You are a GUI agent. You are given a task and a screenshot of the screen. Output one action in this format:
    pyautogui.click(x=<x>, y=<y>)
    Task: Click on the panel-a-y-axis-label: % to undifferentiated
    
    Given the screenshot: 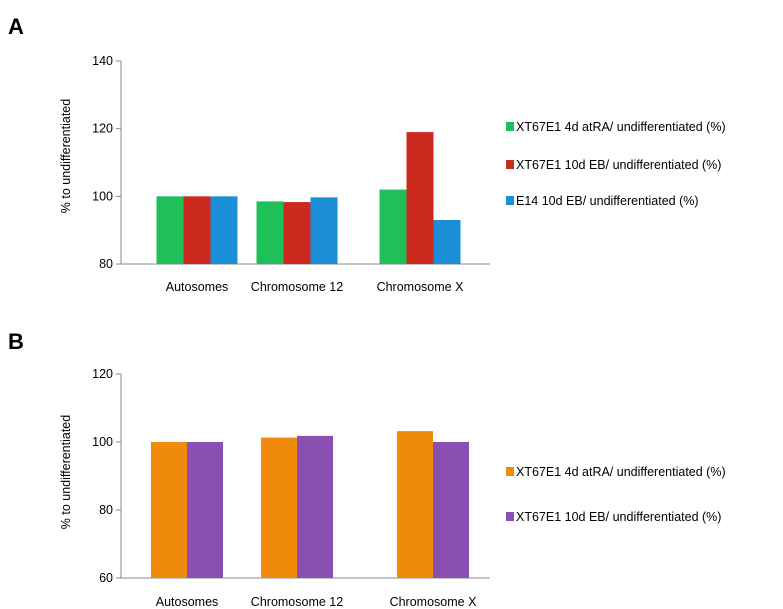 What is the action you would take?
    pyautogui.click(x=66, y=156)
    